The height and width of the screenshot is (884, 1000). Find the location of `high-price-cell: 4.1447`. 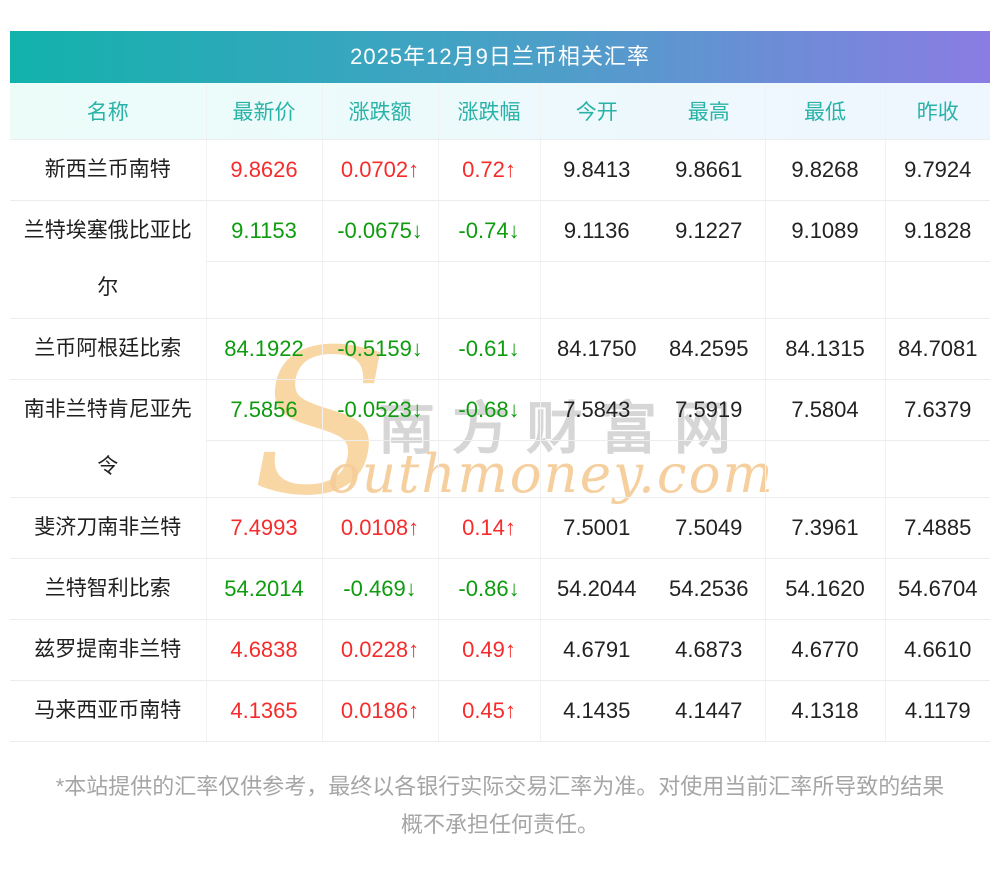

high-price-cell: 4.1447 is located at coordinates (709, 711).